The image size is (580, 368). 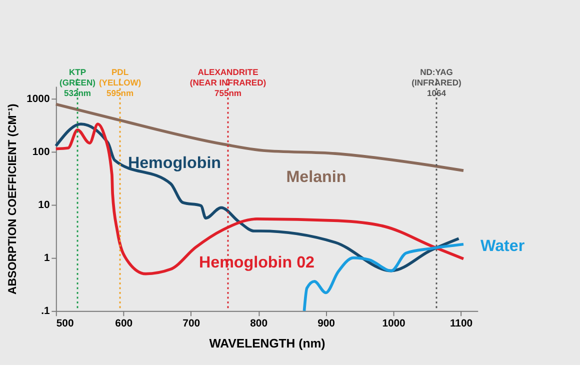 What do you see at coordinates (316, 177) in the screenshot?
I see `series-label: Melanin` at bounding box center [316, 177].